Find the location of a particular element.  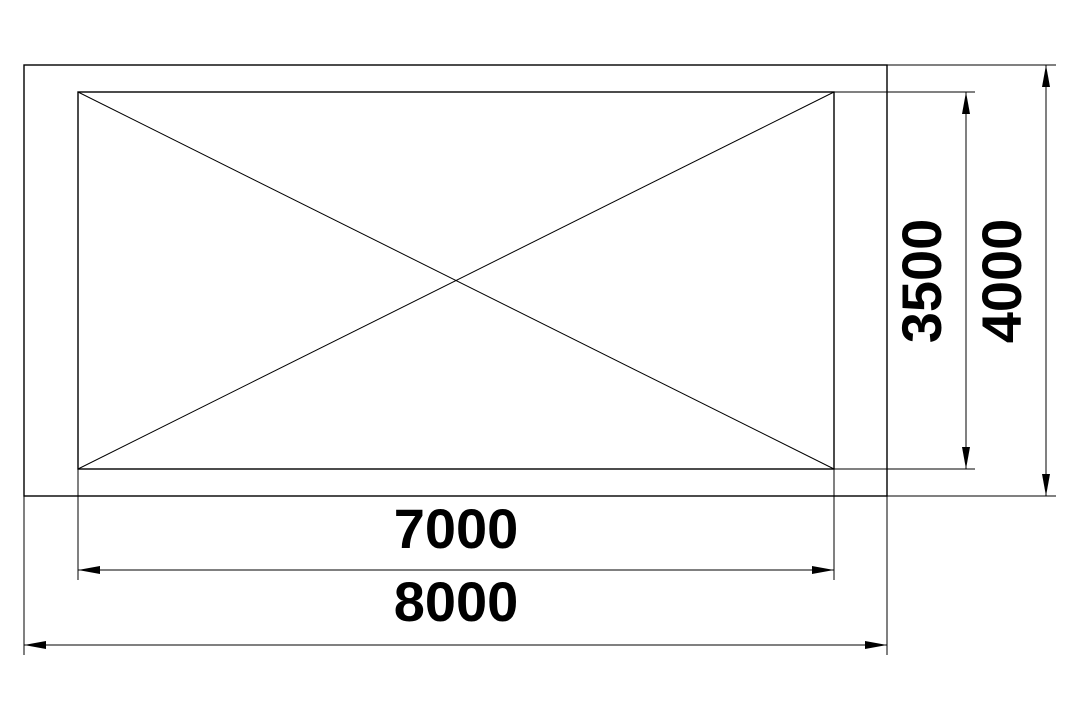

arrowhead-outer-height-bottom is located at coordinates (1046, 485).